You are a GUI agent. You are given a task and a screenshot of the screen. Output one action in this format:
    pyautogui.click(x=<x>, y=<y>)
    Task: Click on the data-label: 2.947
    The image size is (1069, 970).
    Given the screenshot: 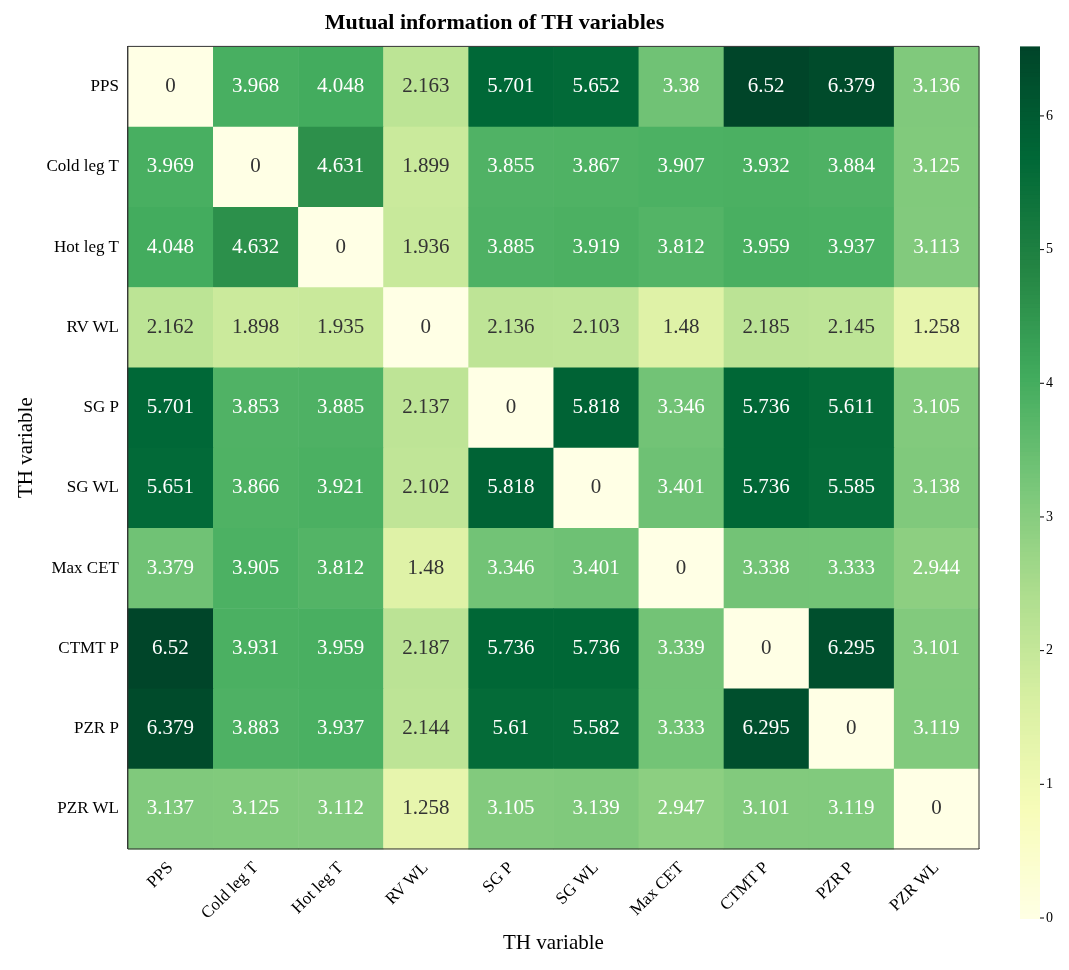 What is the action you would take?
    pyautogui.click(x=681, y=807)
    